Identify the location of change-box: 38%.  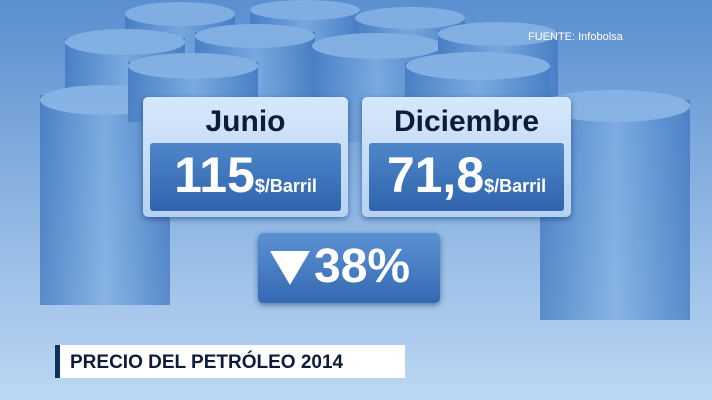
(349, 268).